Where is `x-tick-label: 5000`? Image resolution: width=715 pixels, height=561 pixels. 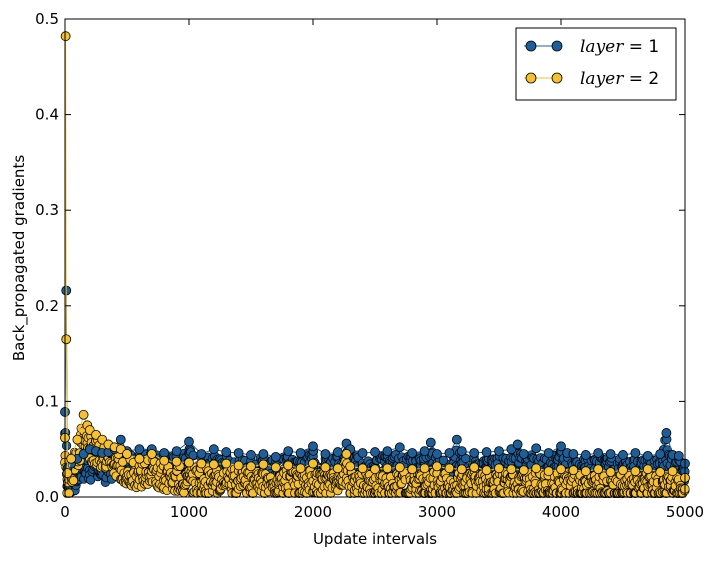
x-tick-label: 5000 is located at coordinates (685, 512).